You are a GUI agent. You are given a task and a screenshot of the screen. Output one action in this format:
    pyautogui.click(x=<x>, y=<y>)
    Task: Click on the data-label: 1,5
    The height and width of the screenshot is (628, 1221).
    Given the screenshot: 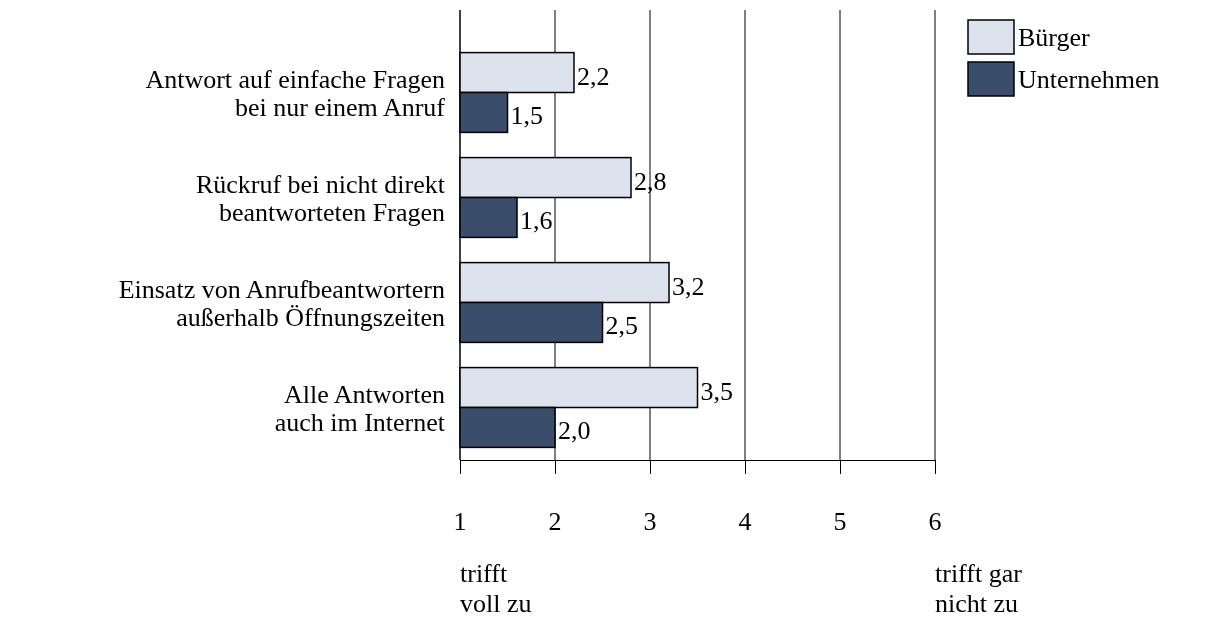 What is the action you would take?
    pyautogui.click(x=526, y=116)
    